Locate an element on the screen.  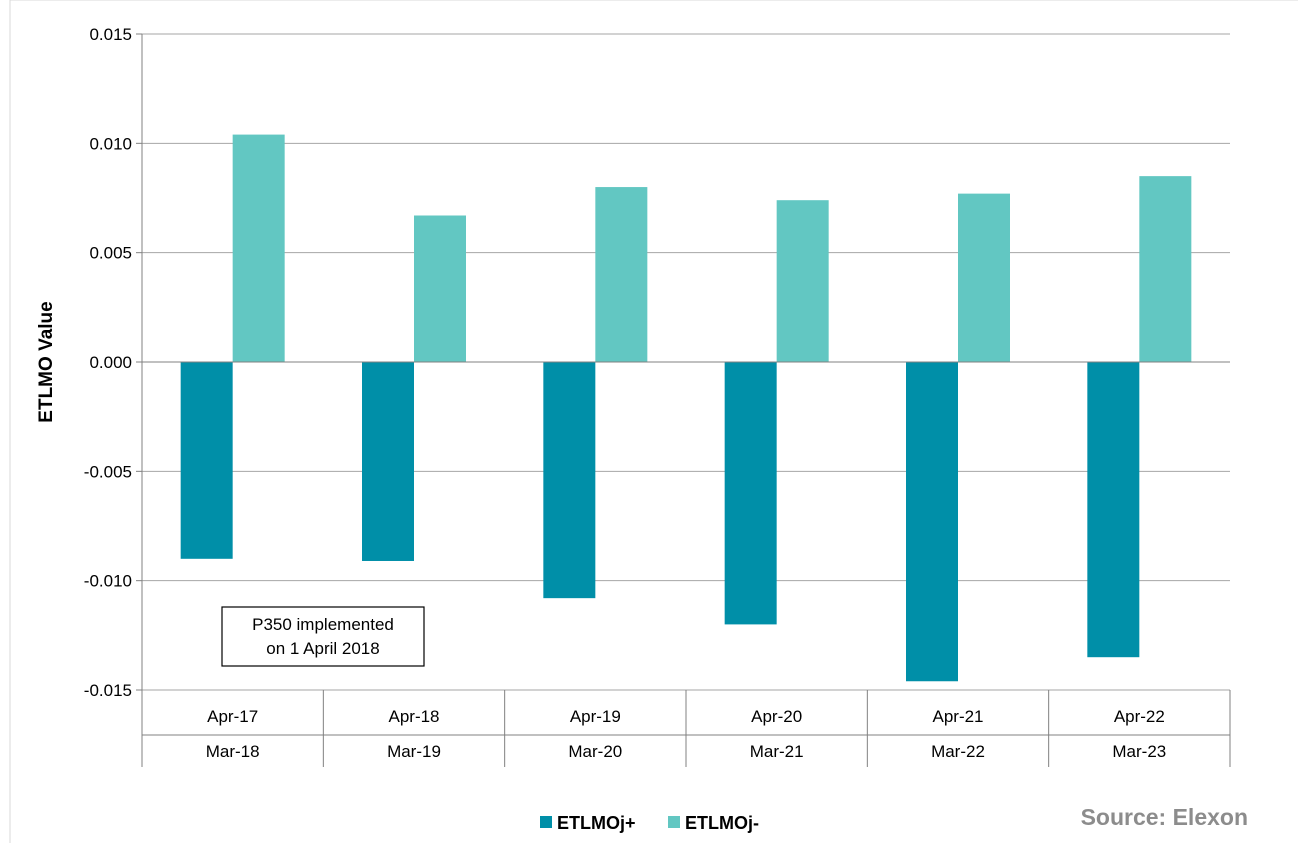
x-tick-label-top-0: Apr-17 is located at coordinates (232, 716).